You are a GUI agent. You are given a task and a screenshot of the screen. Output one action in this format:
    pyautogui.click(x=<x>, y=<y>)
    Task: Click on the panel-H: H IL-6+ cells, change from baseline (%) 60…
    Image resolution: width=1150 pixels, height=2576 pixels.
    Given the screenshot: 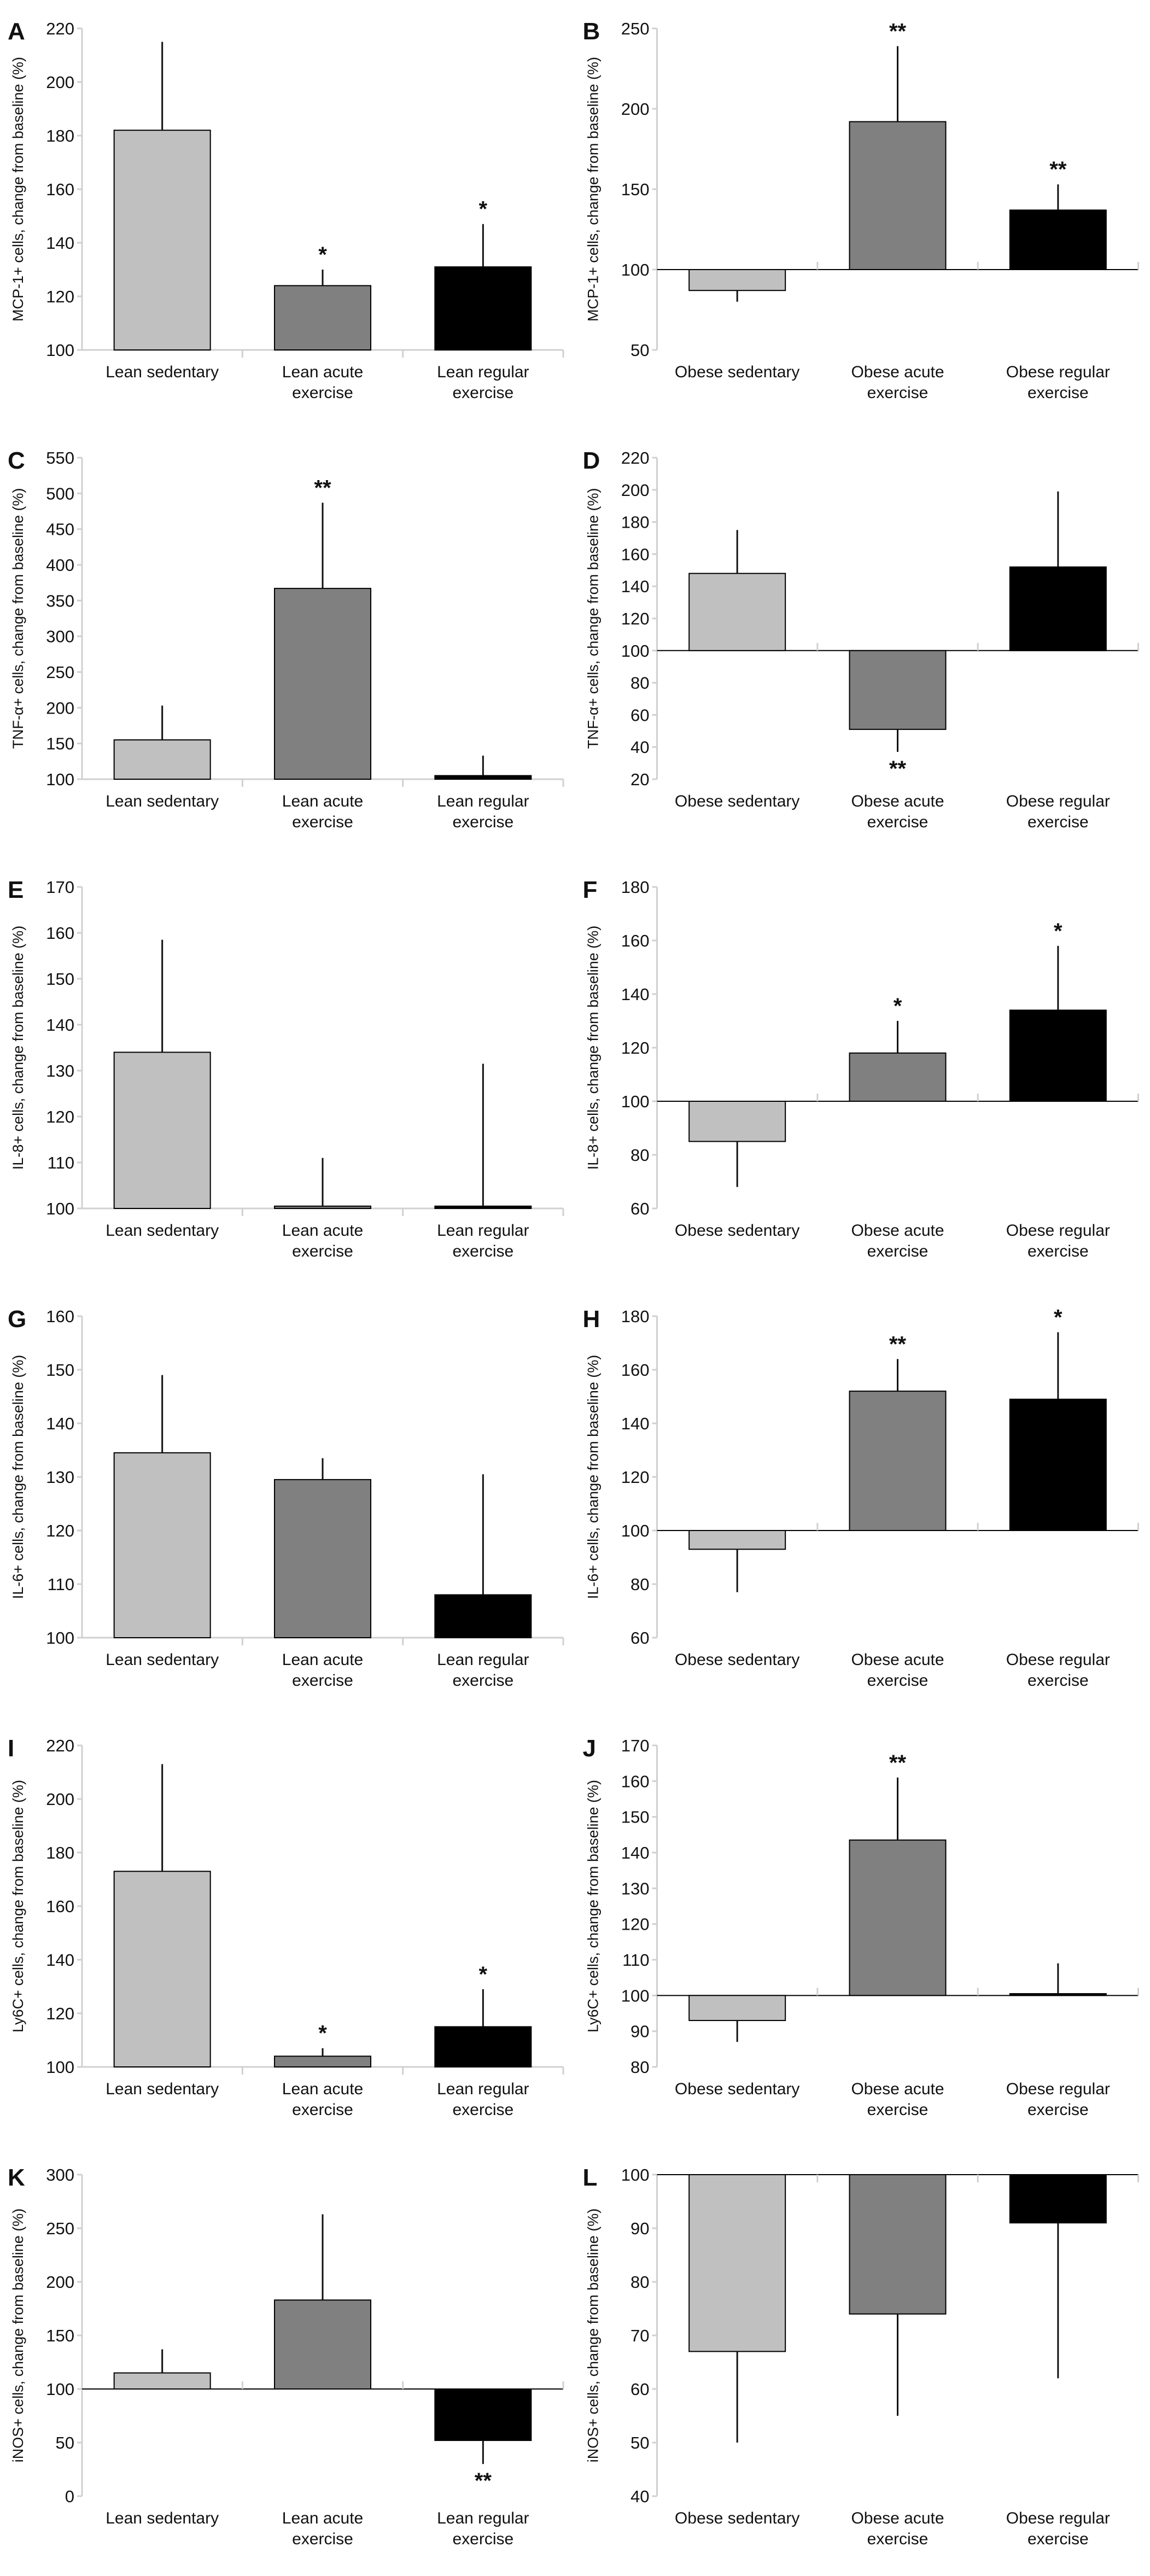 What is the action you would take?
    pyautogui.click(x=862, y=1502)
    